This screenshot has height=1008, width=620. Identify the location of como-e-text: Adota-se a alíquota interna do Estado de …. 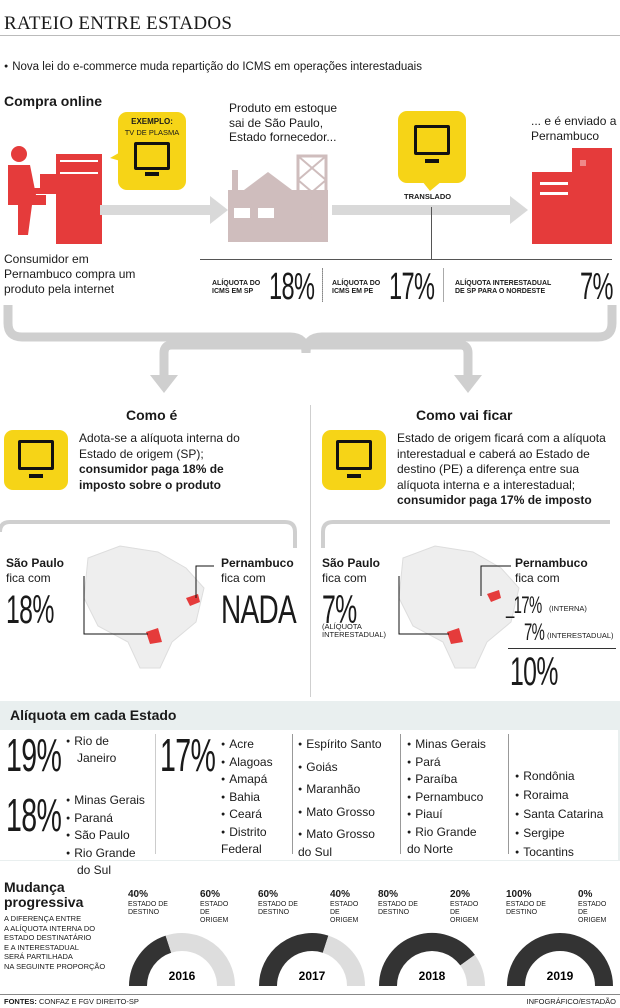
(159, 461).